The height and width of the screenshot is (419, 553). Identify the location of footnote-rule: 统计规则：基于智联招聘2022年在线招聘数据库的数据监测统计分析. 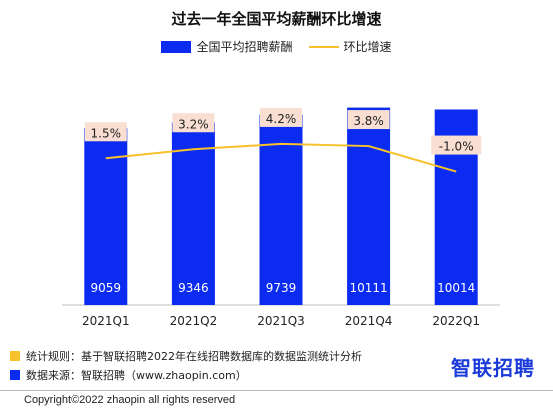
(186, 356).